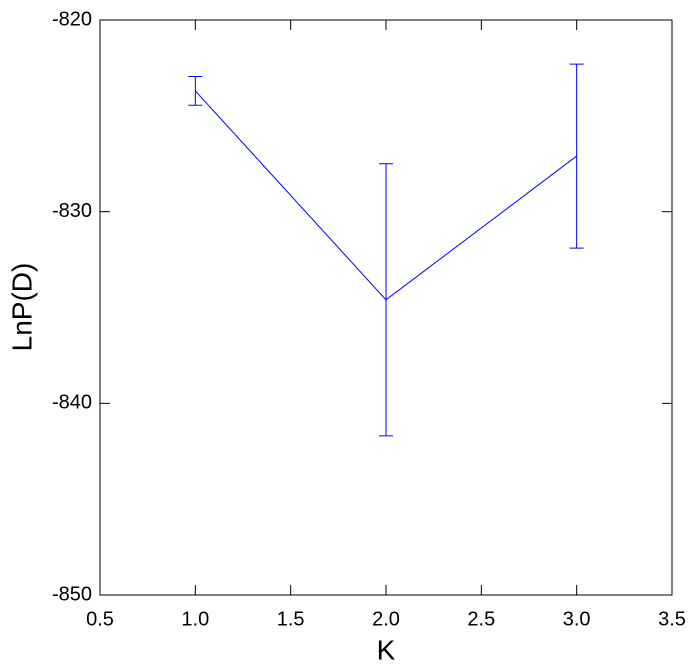  Describe the element at coordinates (386, 619) in the screenshot. I see `x-tick-label: 2.0` at that location.